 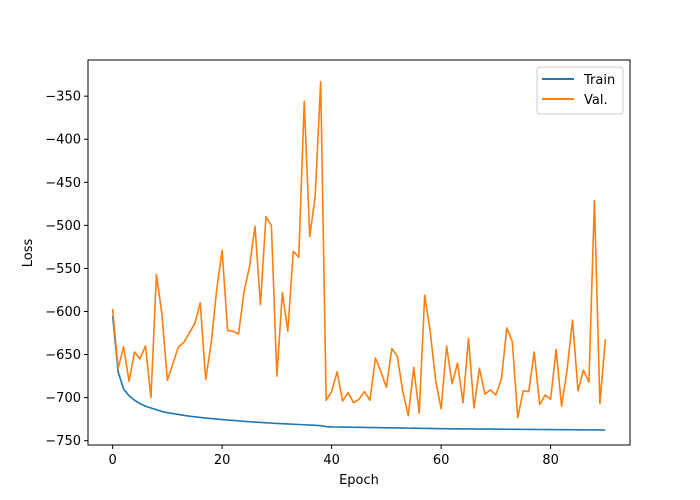 What do you see at coordinates (222, 460) in the screenshot?
I see `x-tick-label: 20` at bounding box center [222, 460].